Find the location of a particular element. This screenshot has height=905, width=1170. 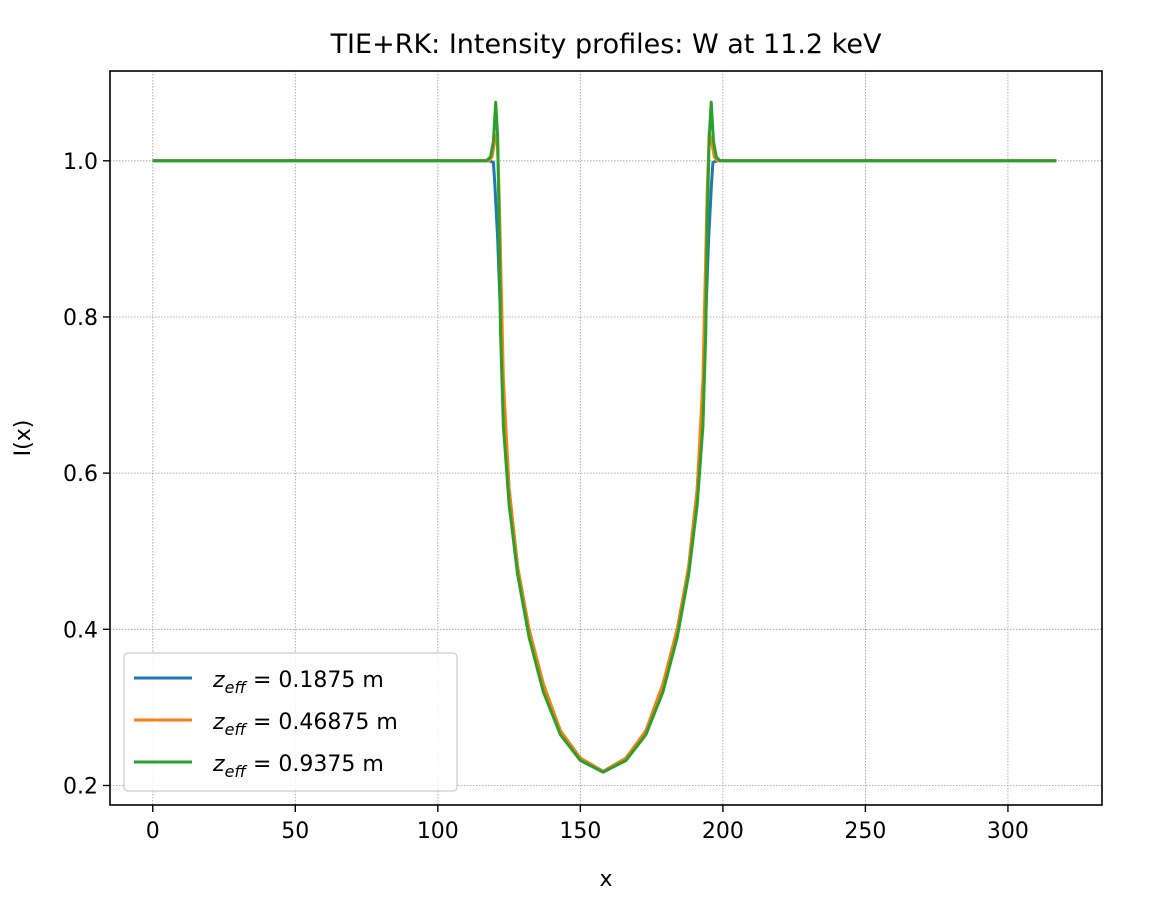

y-axis-ticks: 0.2 0.4 0.6 0.8 1.0 is located at coordinates (86, 474).